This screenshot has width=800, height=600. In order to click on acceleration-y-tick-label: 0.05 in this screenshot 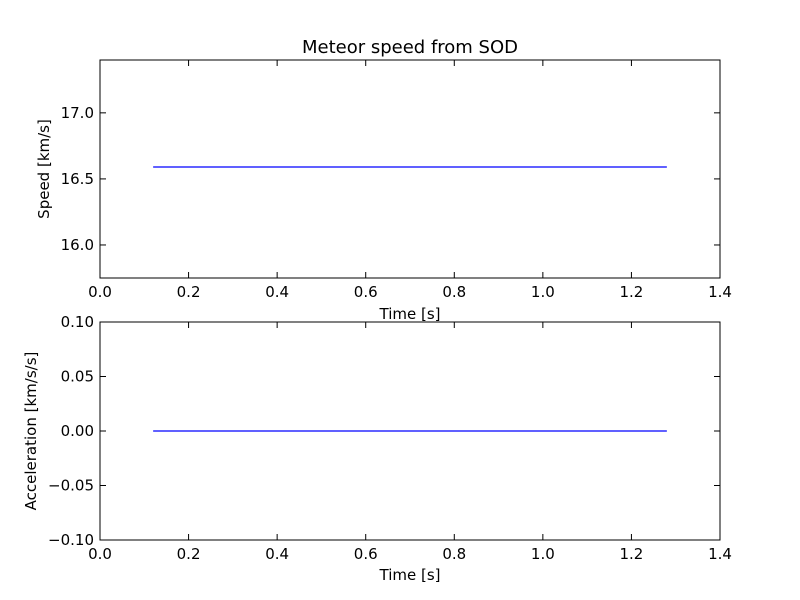, I will do `click(77, 377)`.